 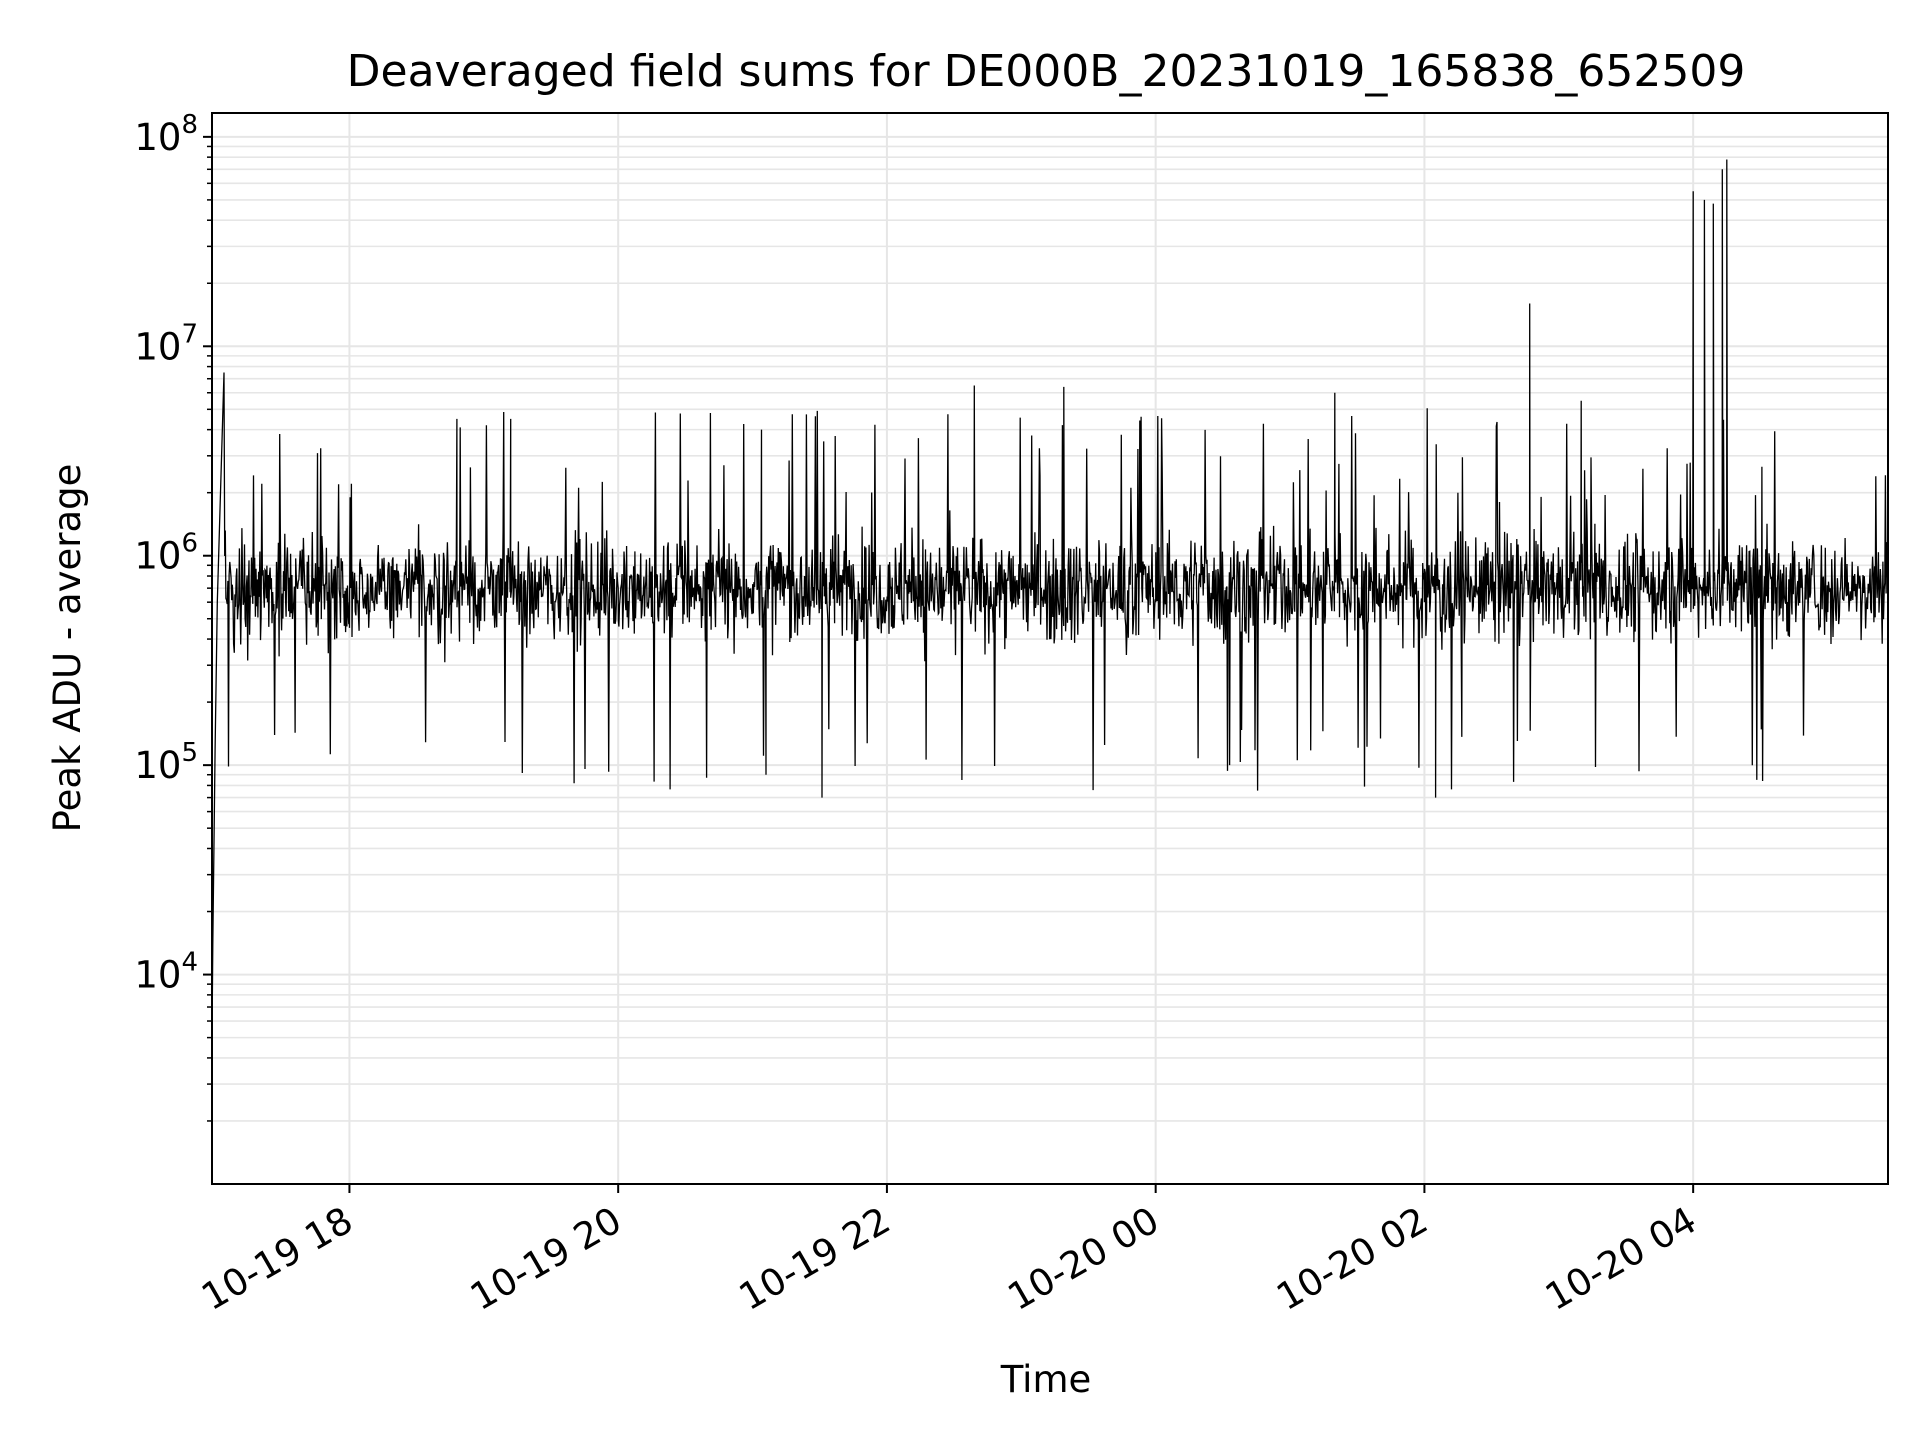 I want to click on y-tick-exponent: 5, so click(x=189, y=753).